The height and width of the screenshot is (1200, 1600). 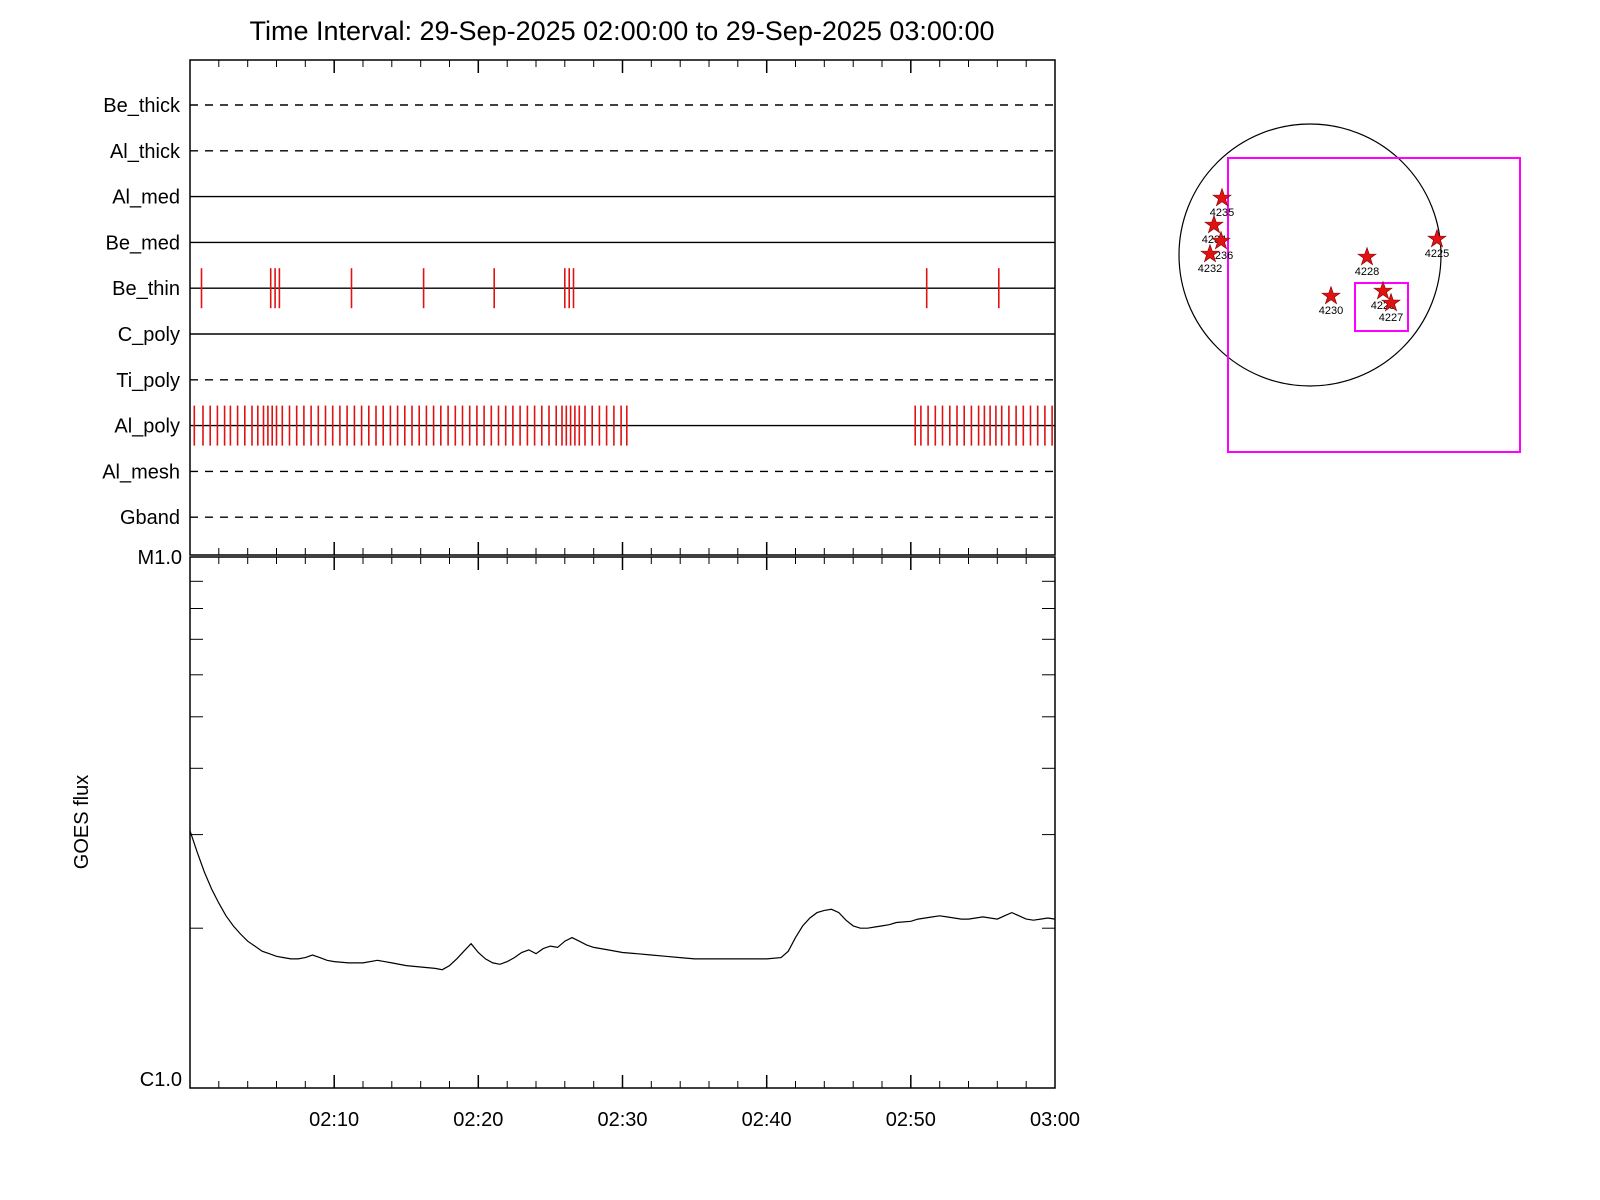 What do you see at coordinates (579, 106) in the screenshot?
I see `filter-row-Be_thick: Be_thick` at bounding box center [579, 106].